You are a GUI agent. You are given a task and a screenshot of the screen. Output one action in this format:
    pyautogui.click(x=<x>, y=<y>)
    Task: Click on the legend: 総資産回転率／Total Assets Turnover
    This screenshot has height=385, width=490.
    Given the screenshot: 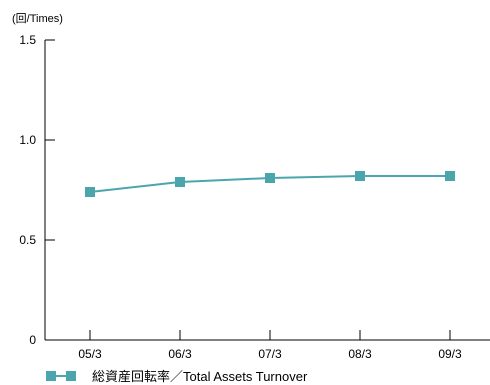 What is the action you would take?
    pyautogui.click(x=177, y=376)
    